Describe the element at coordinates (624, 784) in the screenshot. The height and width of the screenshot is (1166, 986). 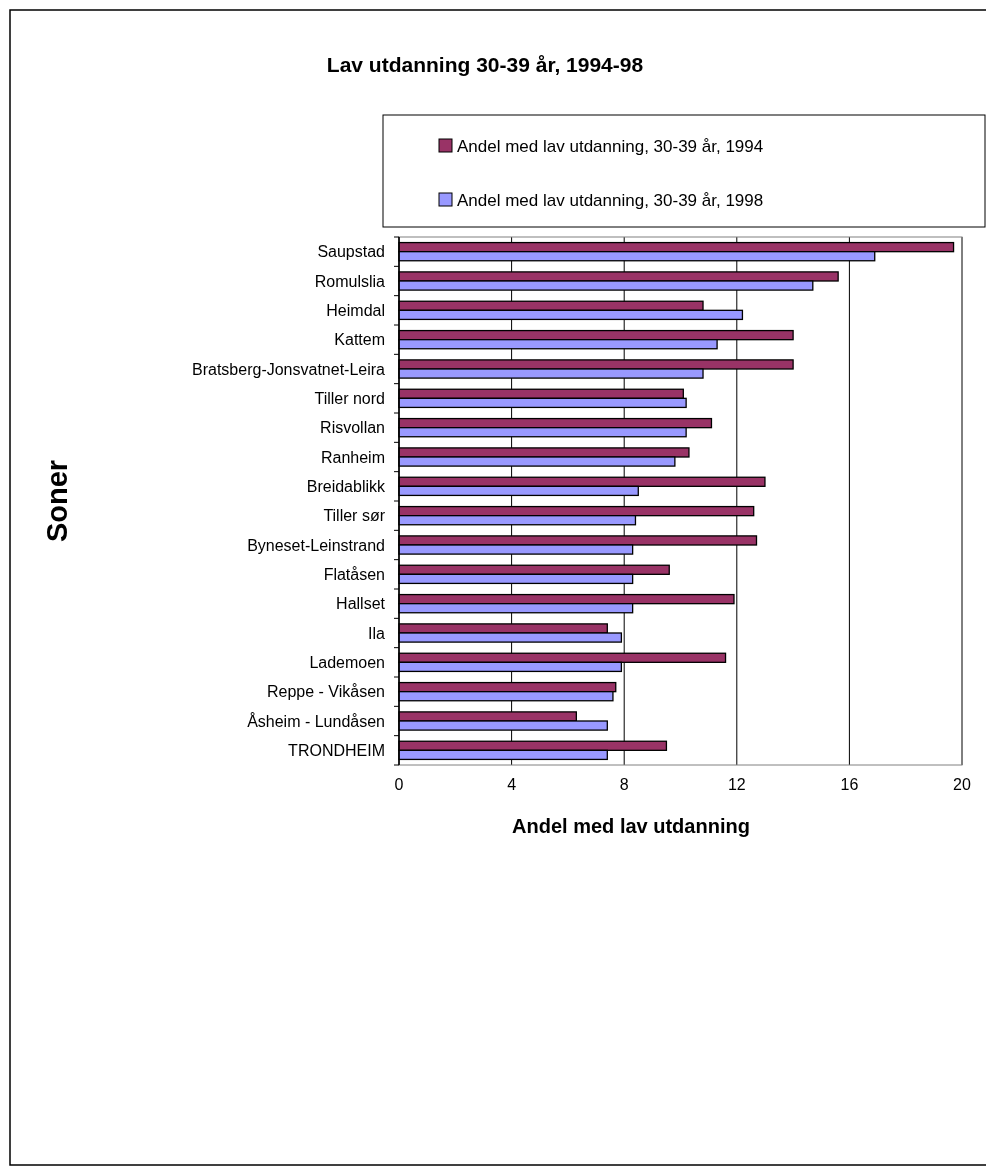
I see `x-tick-label: 8` at that location.